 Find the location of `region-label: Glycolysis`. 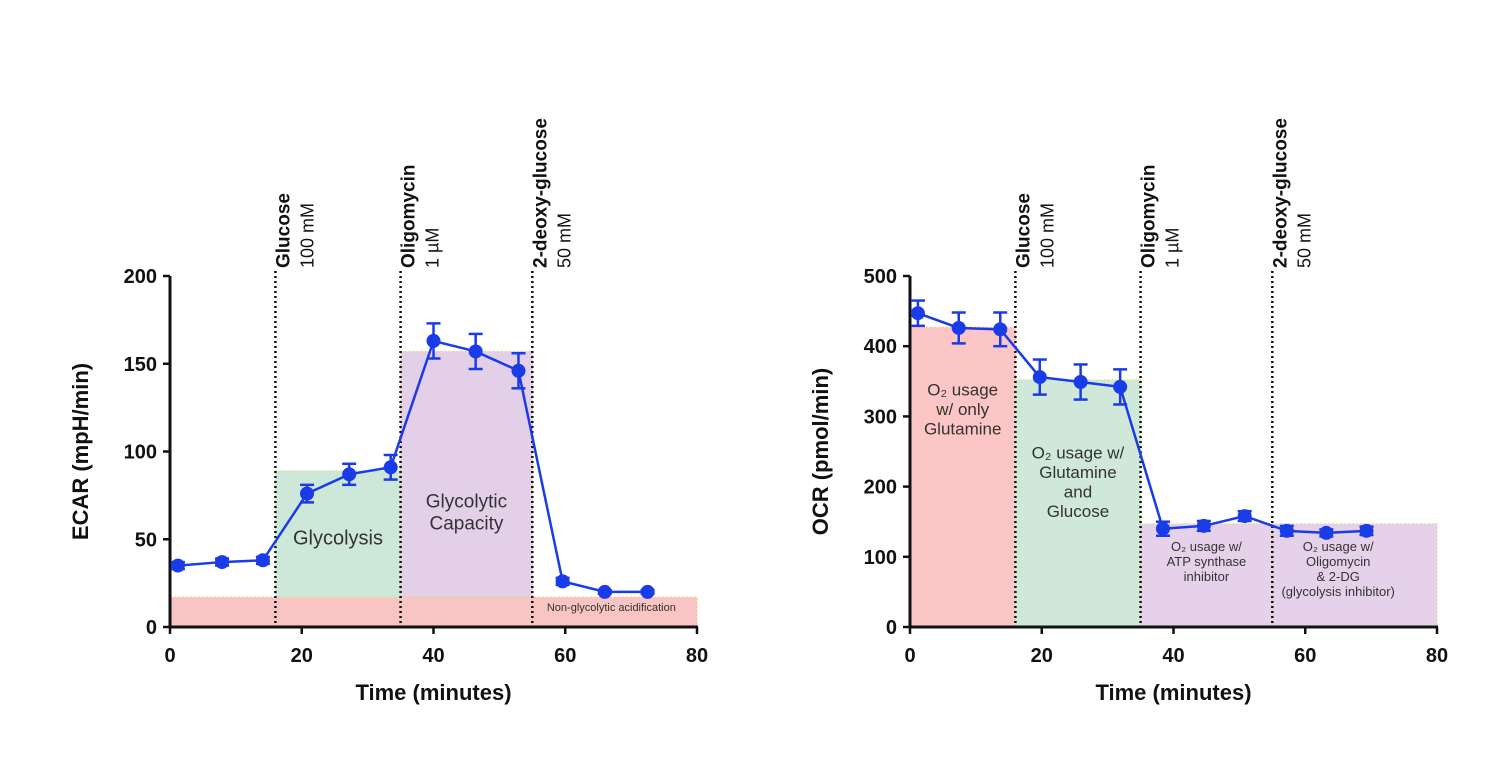

region-label: Glycolysis is located at coordinates (338, 539).